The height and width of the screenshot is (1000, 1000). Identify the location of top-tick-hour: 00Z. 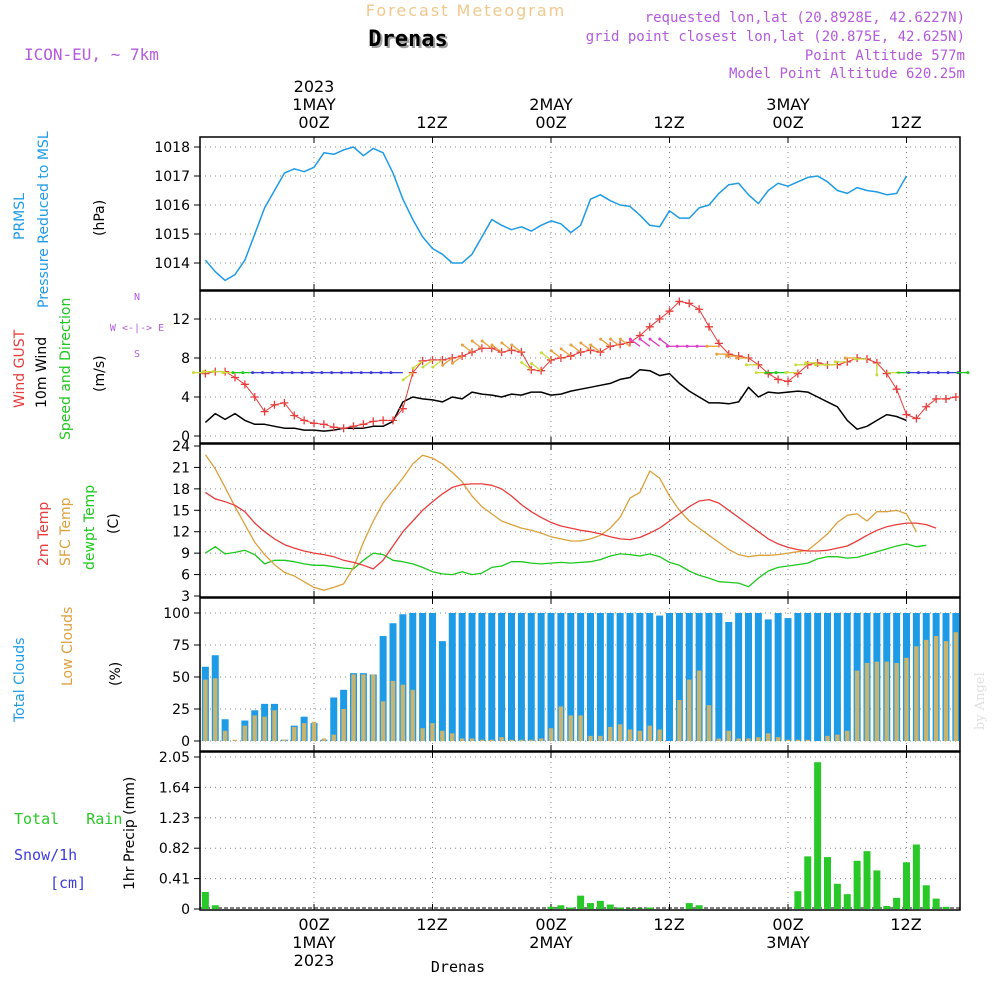
(550, 122).